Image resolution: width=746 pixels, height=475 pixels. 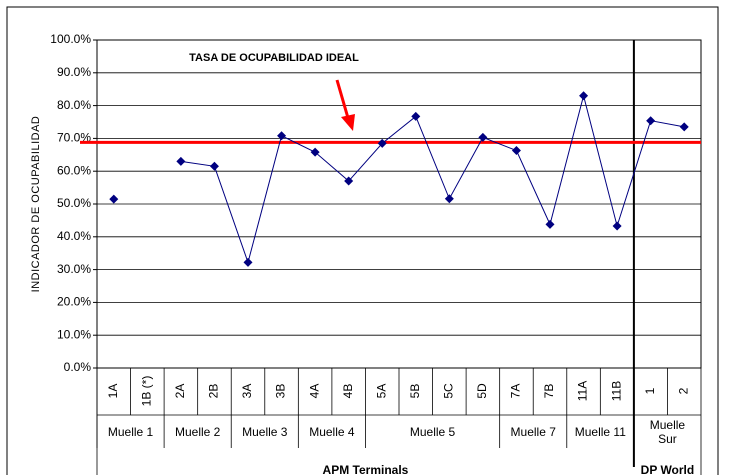 I want to click on x-tick-label: 11A, so click(x=583, y=391).